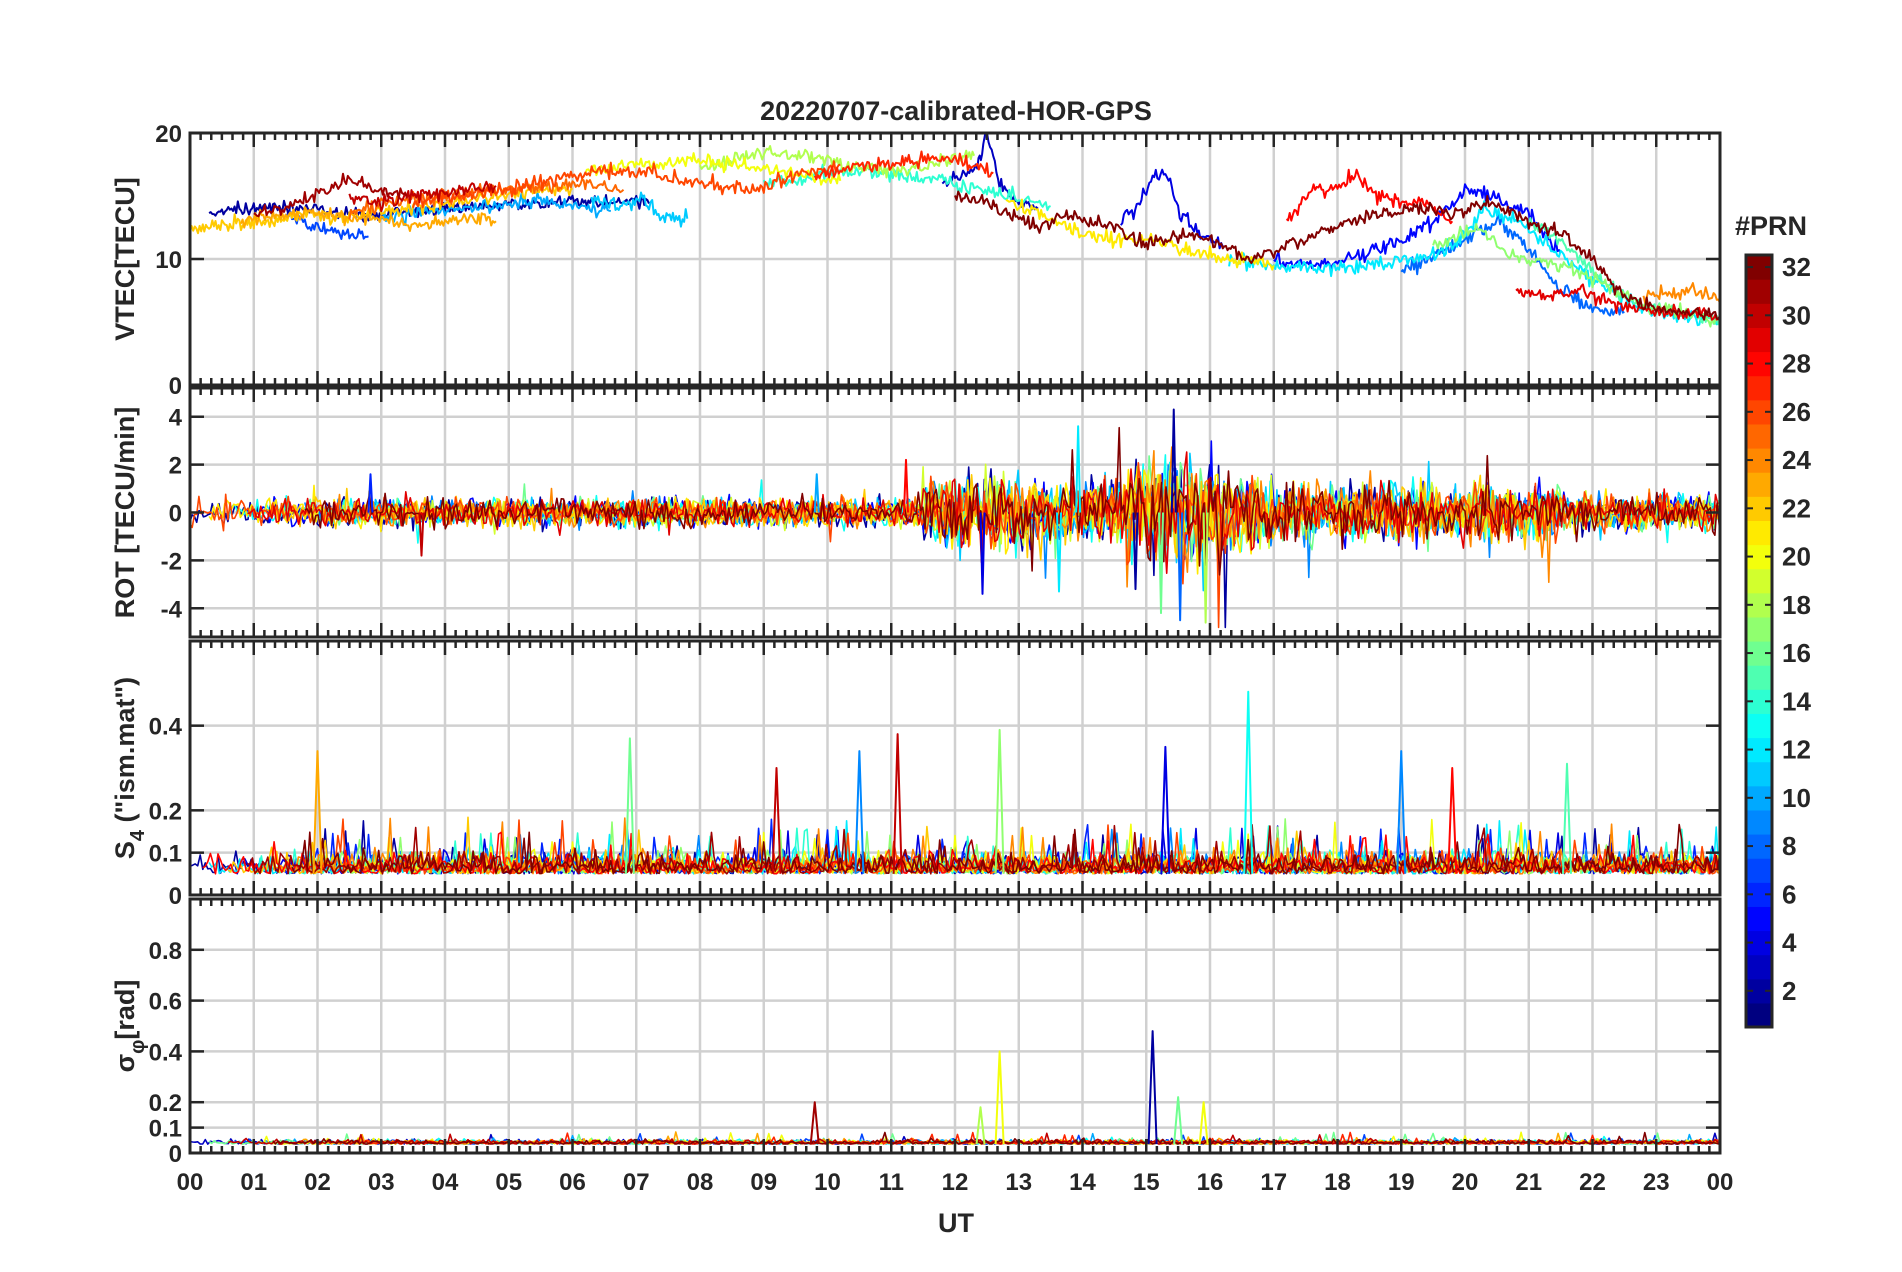  What do you see at coordinates (175, 466) in the screenshot?
I see `y-tick-label: 2` at bounding box center [175, 466].